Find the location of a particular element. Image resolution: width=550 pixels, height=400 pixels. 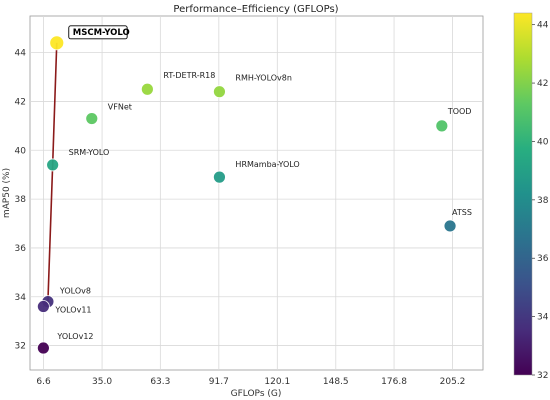

y-tick-label: 44 is located at coordinates (21, 54).